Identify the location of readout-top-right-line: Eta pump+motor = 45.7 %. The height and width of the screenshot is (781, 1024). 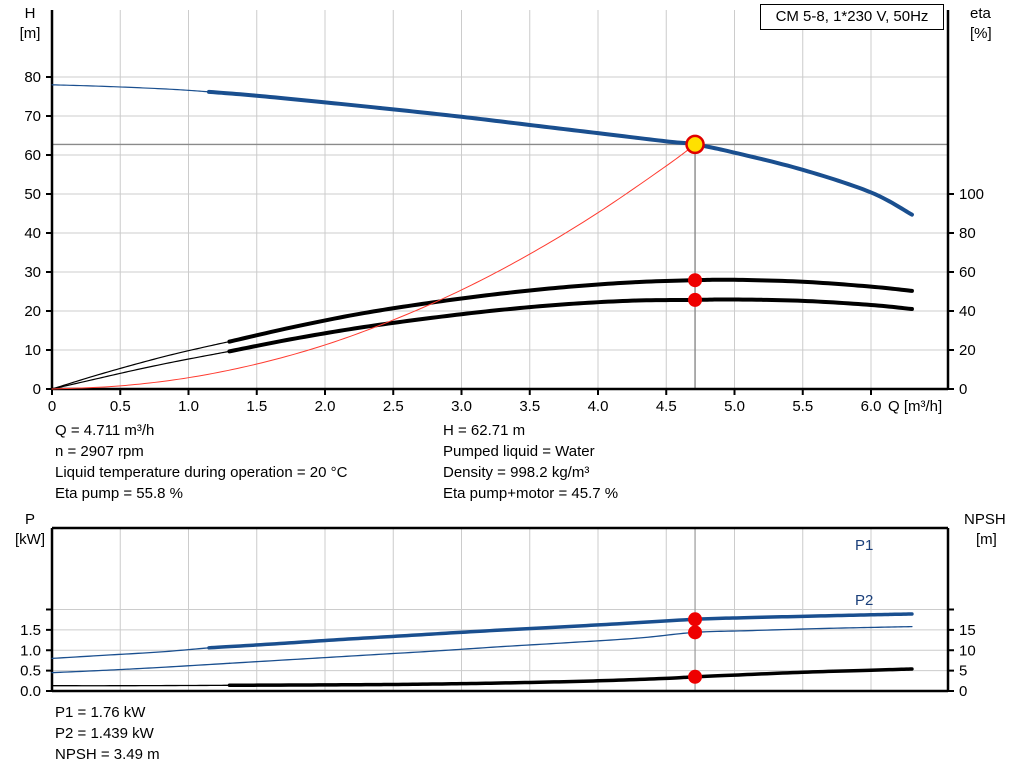
(531, 493).